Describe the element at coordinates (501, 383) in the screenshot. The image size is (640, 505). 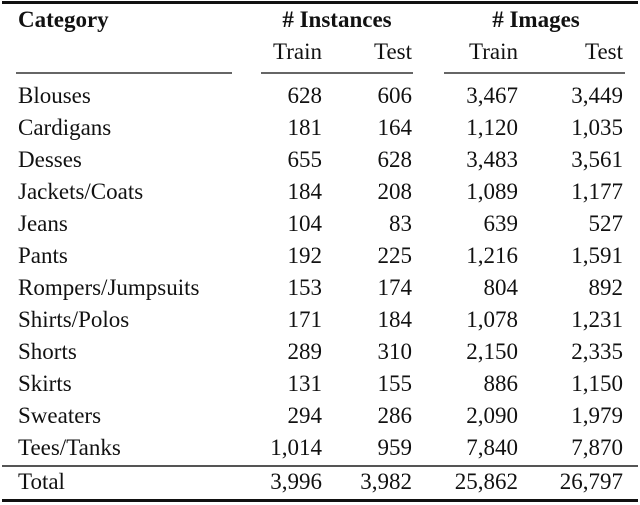
I see `images-train-cell: 886` at that location.